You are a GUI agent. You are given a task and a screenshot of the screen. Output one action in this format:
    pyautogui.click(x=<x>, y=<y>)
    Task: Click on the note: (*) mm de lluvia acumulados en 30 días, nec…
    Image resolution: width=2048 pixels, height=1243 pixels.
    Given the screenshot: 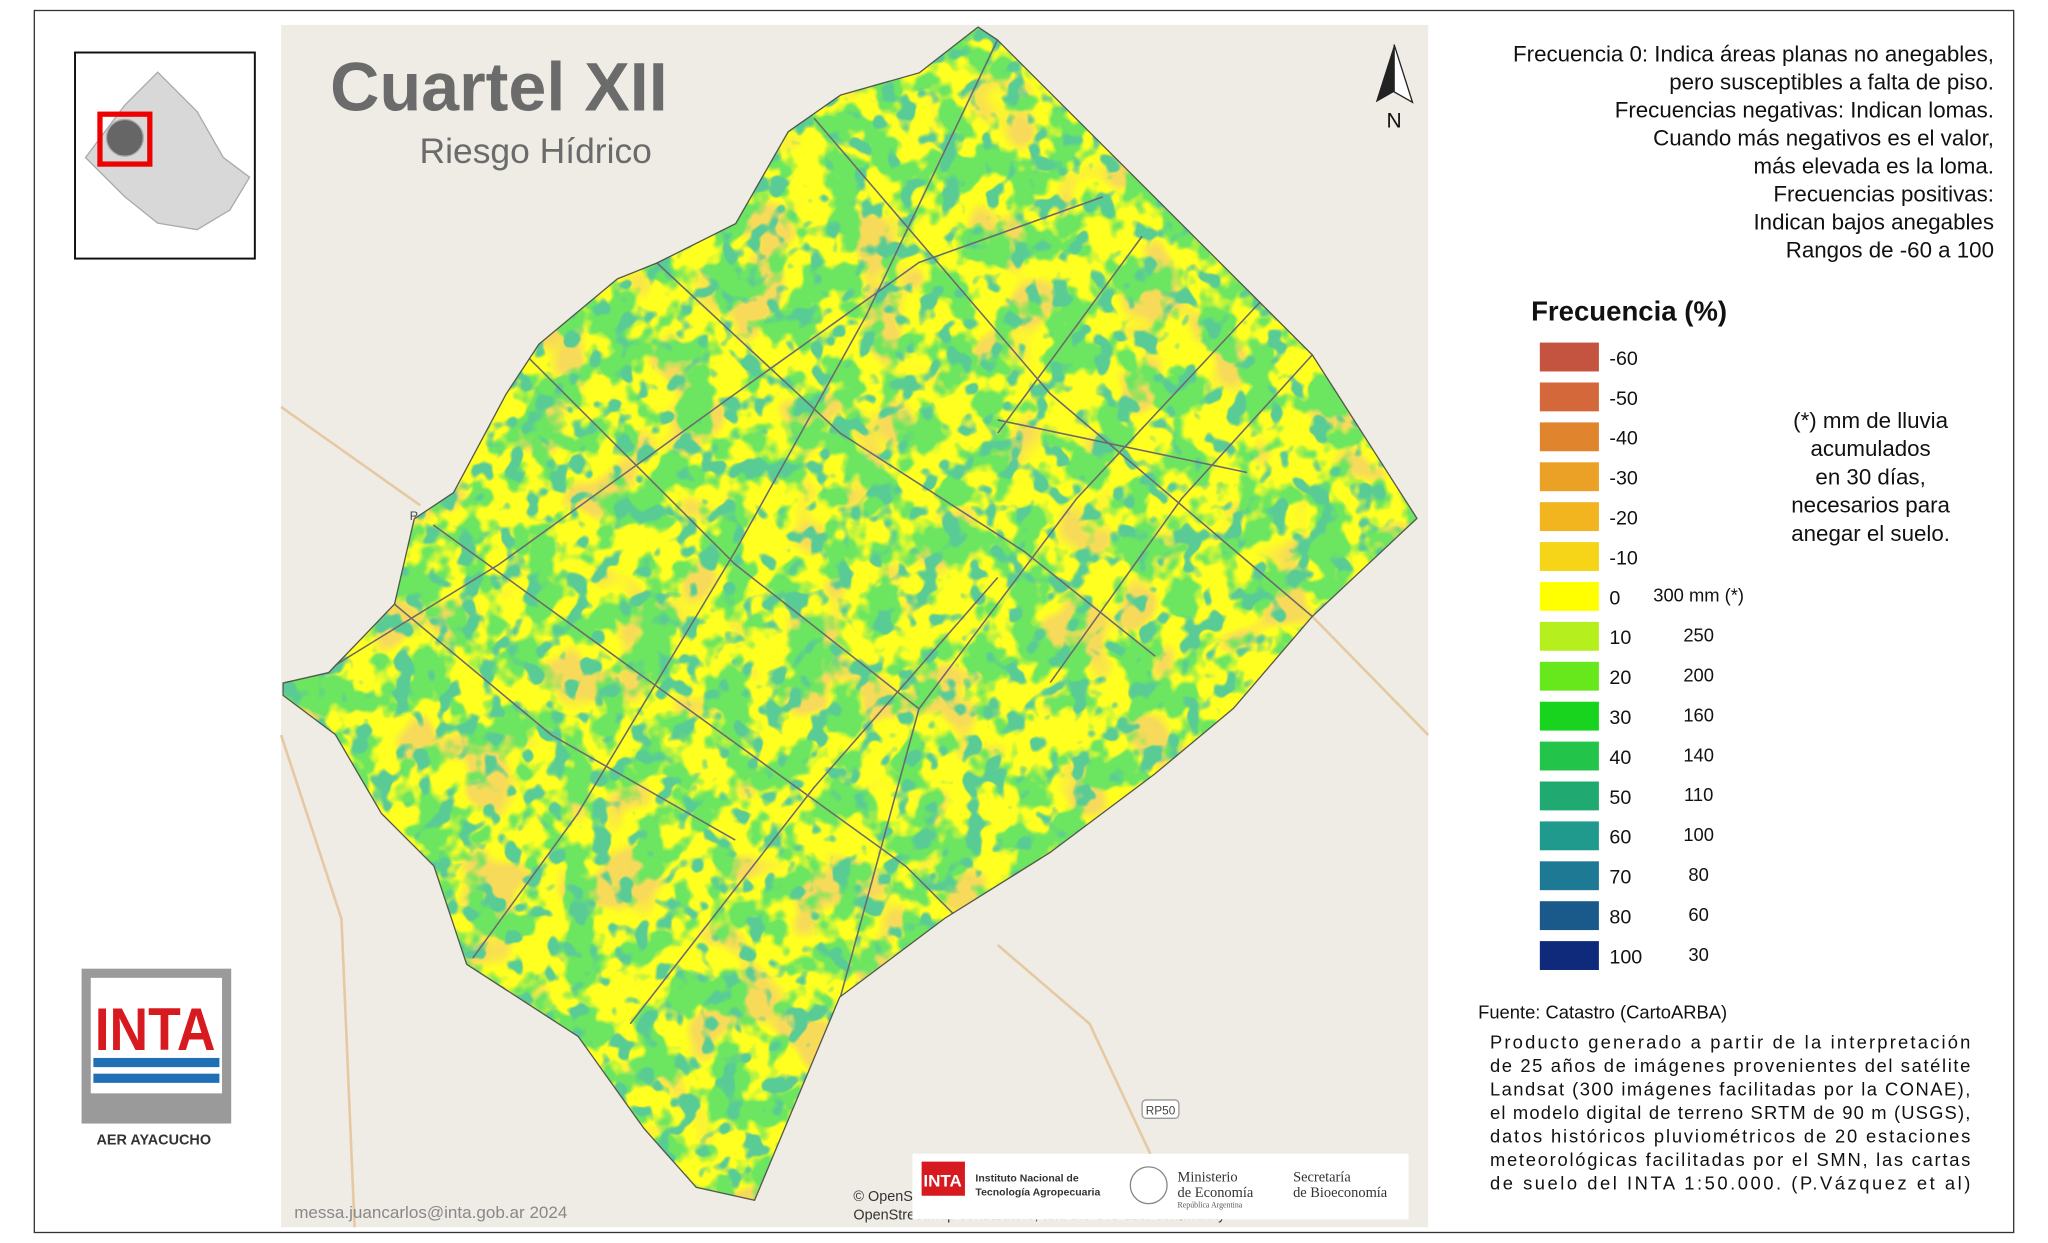 What is the action you would take?
    pyautogui.click(x=1870, y=477)
    